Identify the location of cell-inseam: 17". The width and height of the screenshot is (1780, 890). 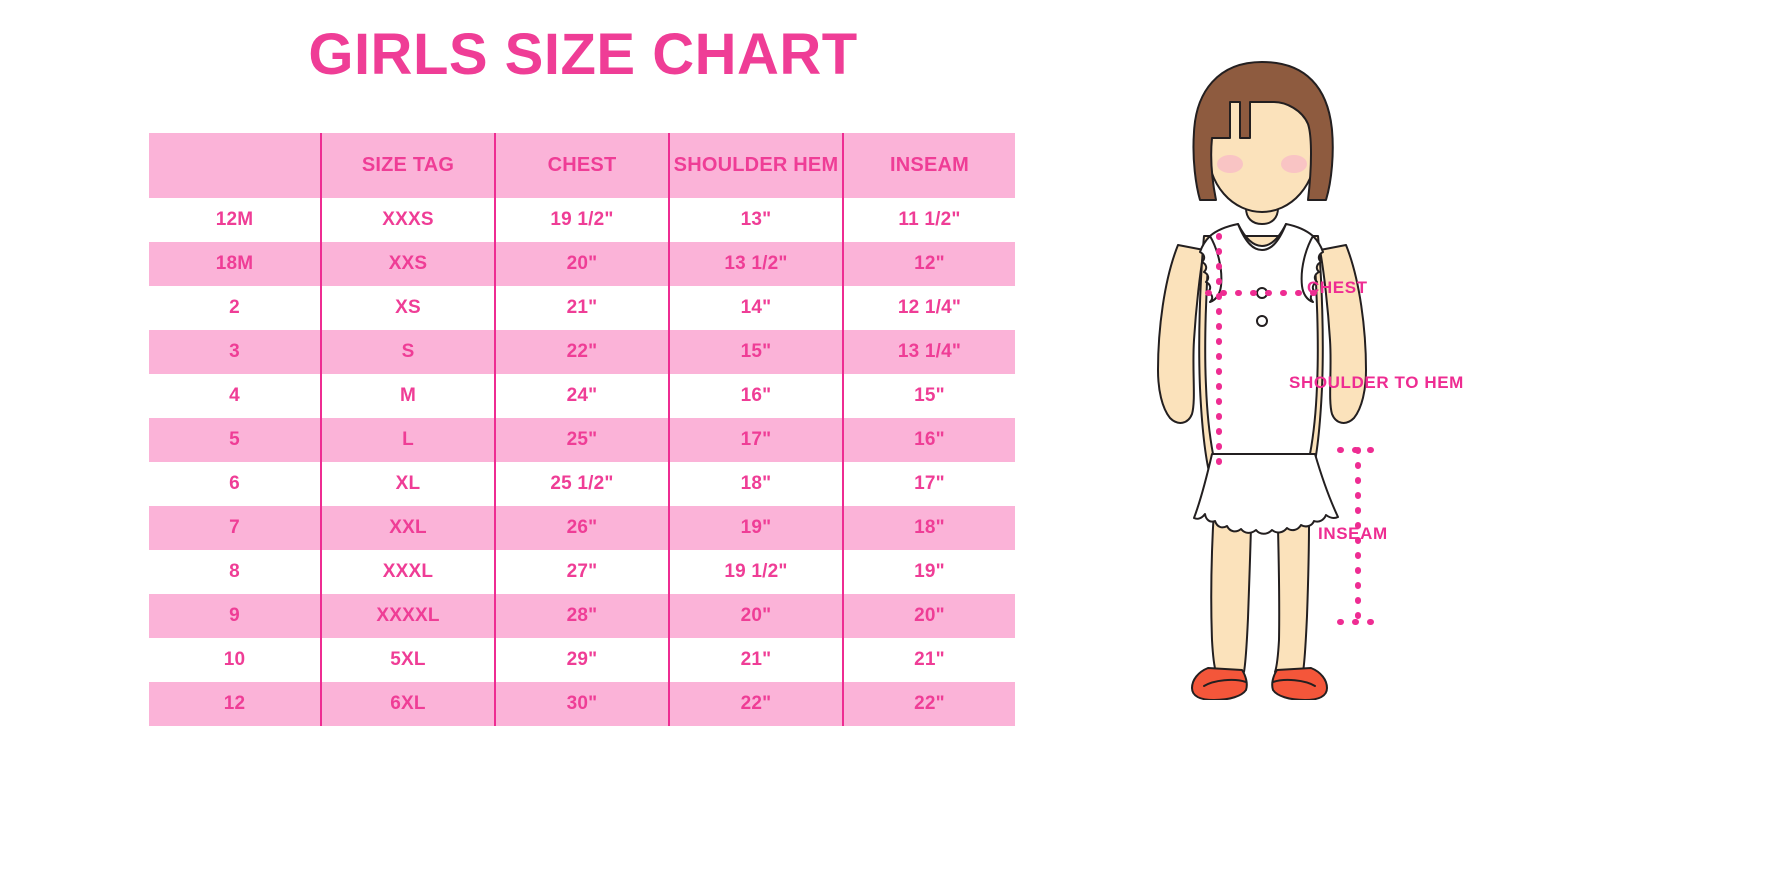
(928, 484).